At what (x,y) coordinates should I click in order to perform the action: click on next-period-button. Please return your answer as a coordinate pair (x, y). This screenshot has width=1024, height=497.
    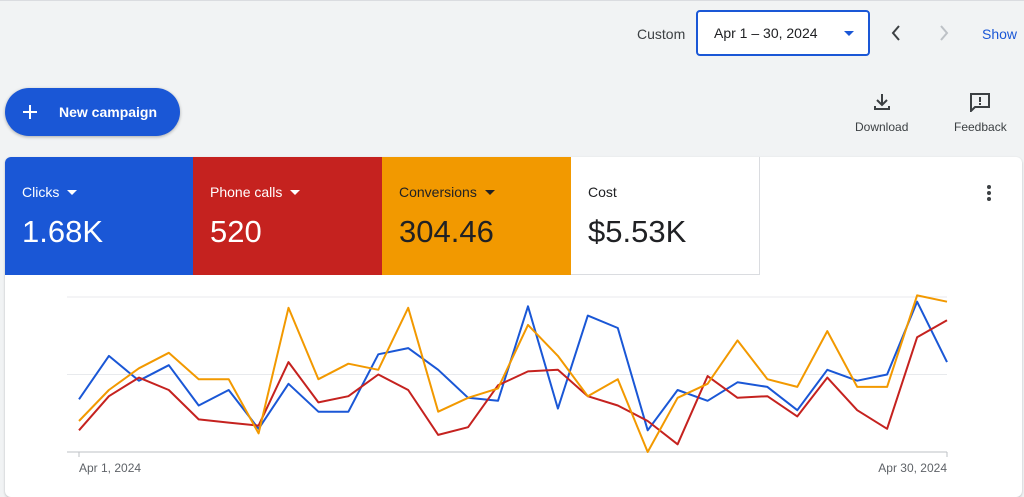
    Looking at the image, I should click on (944, 33).